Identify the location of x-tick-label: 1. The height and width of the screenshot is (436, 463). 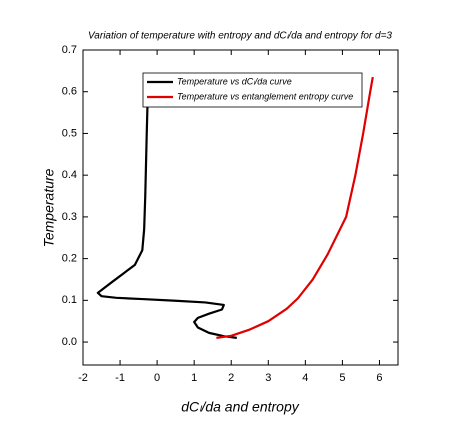
(194, 378).